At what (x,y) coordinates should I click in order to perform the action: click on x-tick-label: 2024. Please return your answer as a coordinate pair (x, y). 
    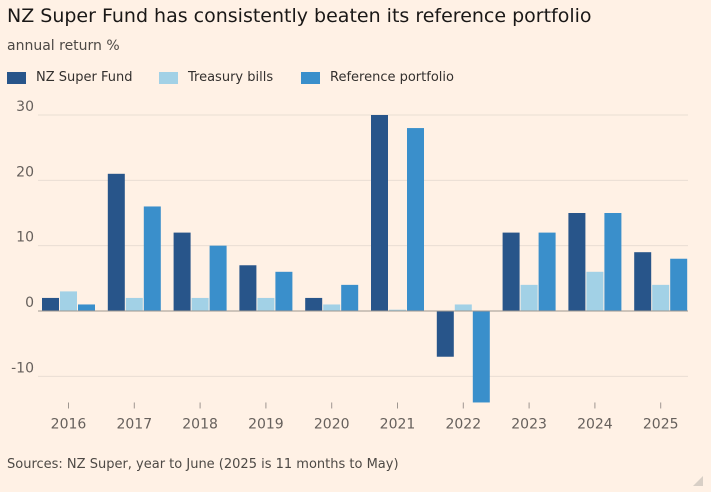
    Looking at the image, I should click on (595, 424).